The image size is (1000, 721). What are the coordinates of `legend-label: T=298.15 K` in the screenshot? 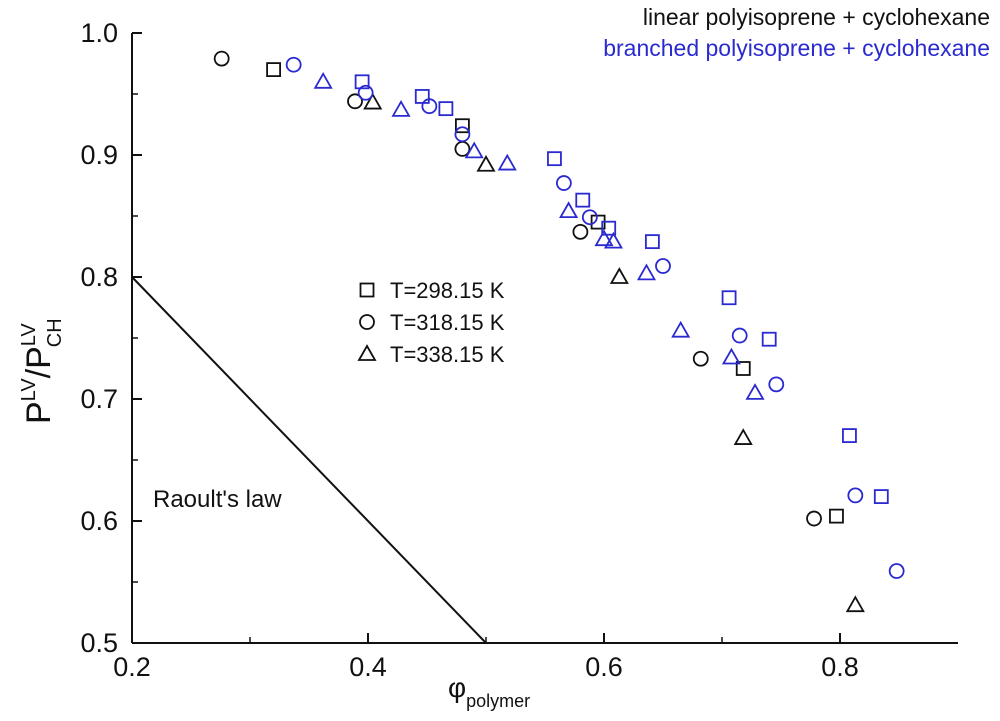 It's located at (447, 290).